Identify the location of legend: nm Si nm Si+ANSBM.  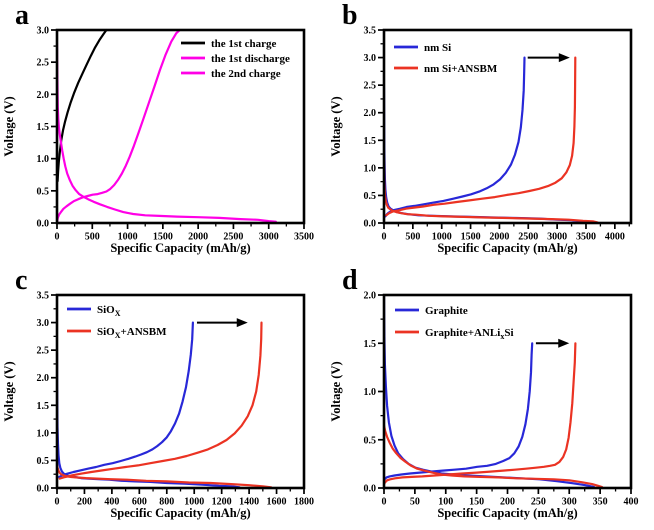
(446, 58).